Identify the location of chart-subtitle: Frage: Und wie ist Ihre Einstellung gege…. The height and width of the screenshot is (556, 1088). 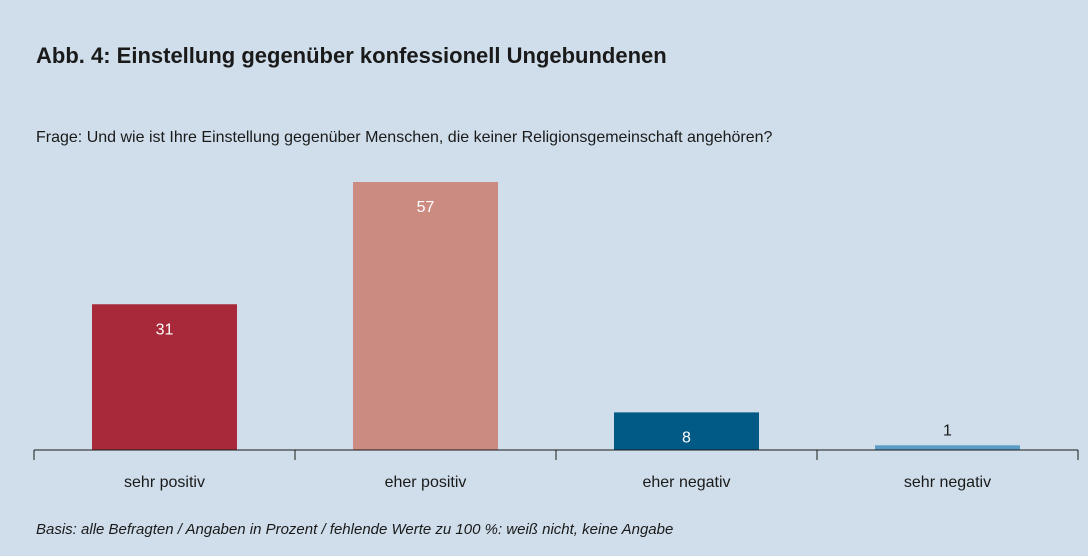
(404, 137).